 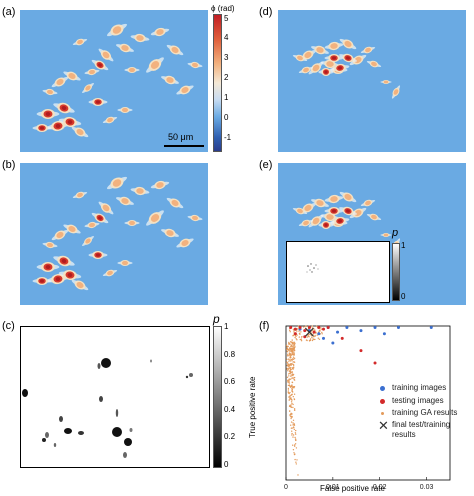 What do you see at coordinates (365, 335) in the screenshot?
I see `series-training-images` at bounding box center [365, 335].